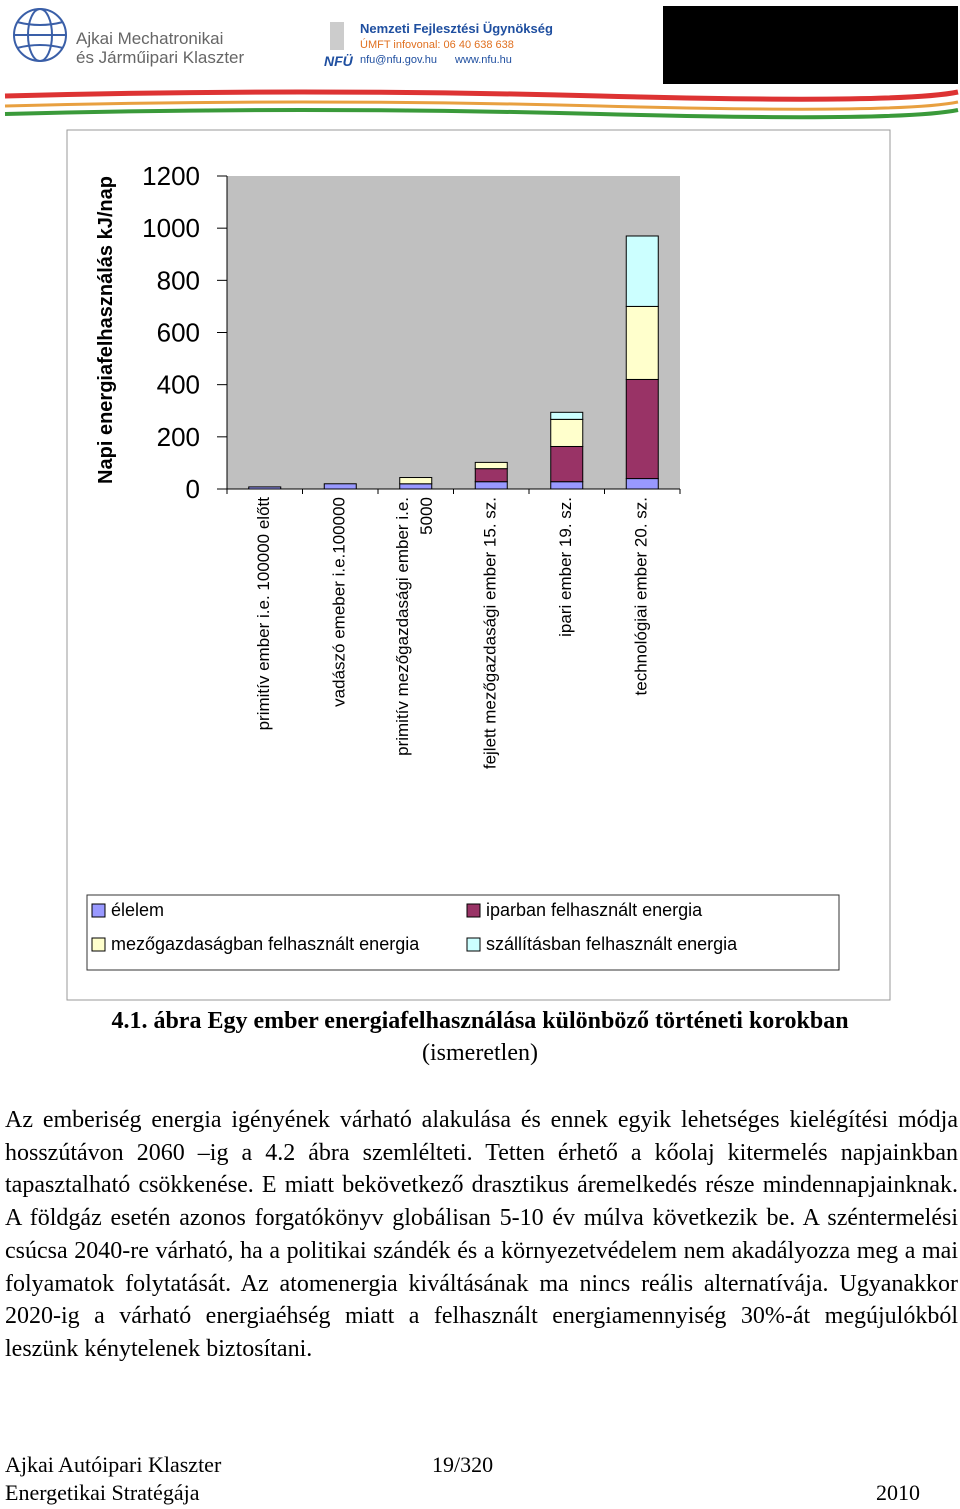 This screenshot has height=1509, width=960. I want to click on x-tick-label: fejlett mezőgazdasági ember 15. sz., so click(489, 633).